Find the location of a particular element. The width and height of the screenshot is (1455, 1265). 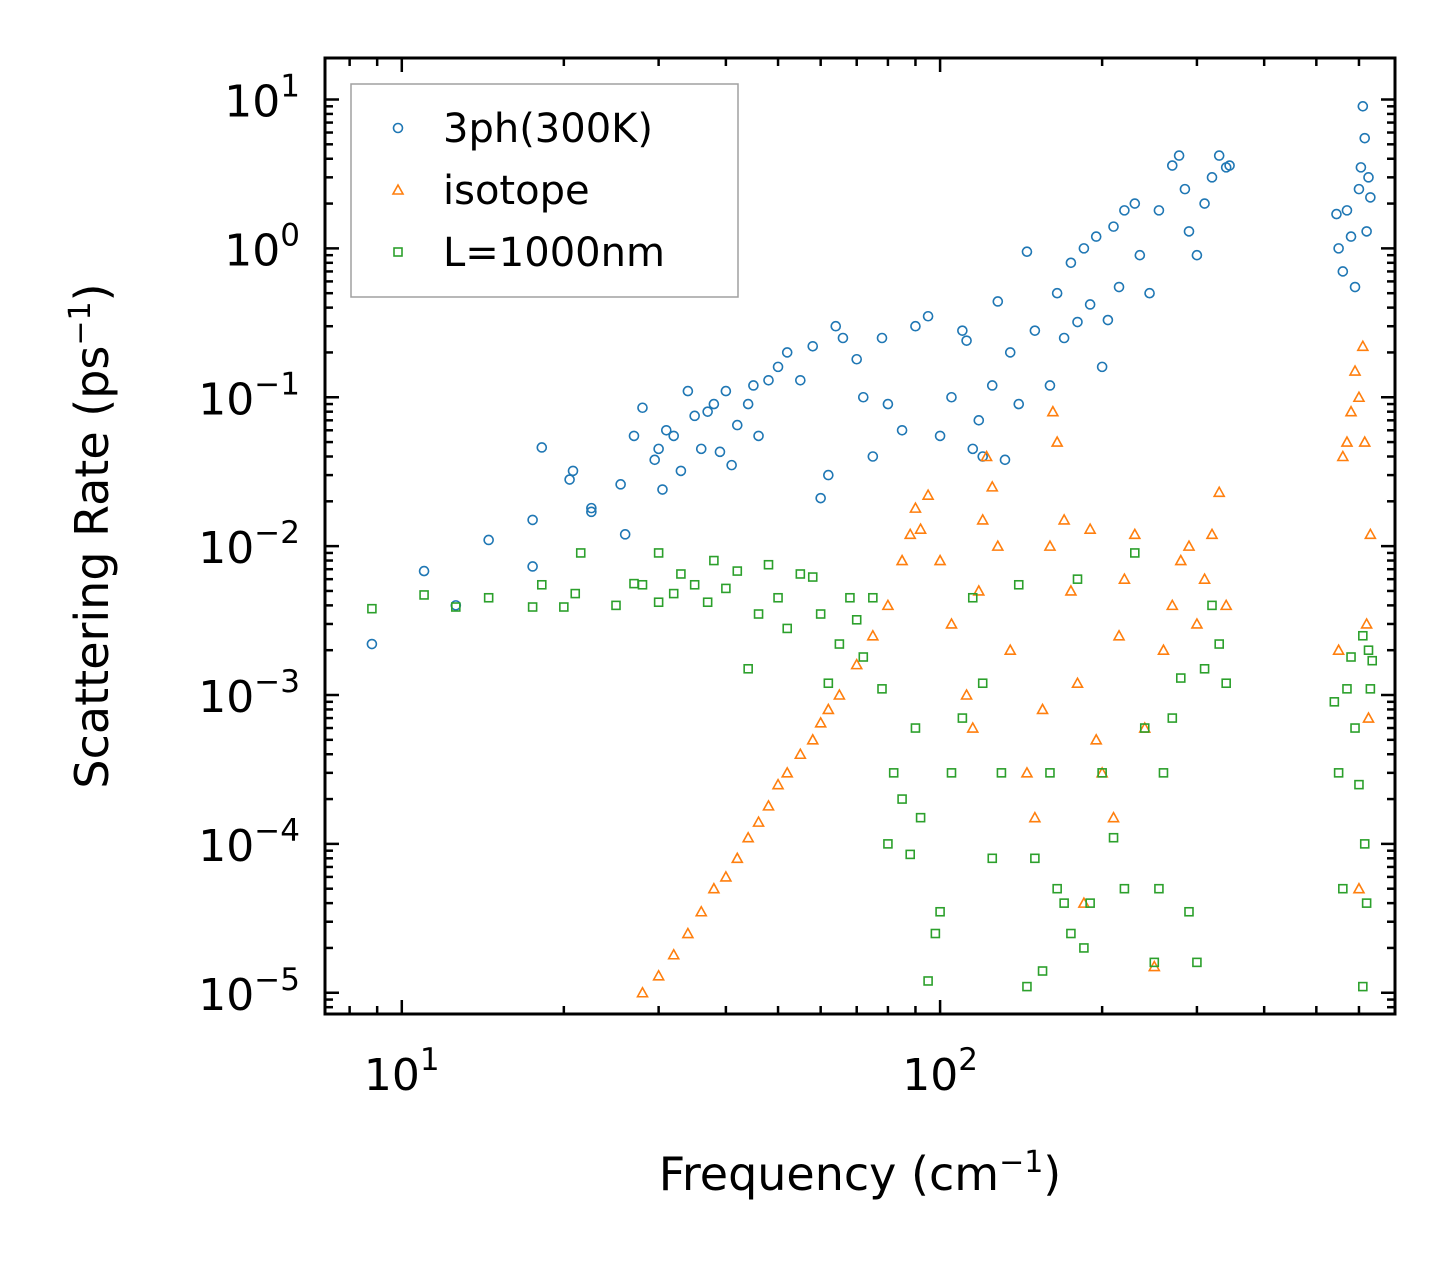

y-tick-label: 10⁻⁵ is located at coordinates (249, 991).